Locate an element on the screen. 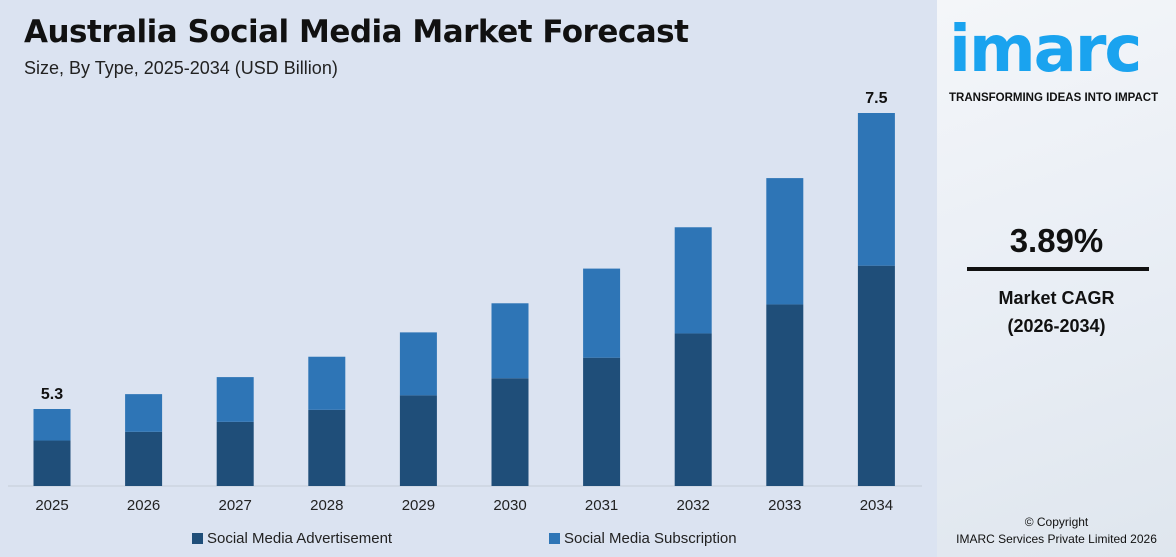 The height and width of the screenshot is (557, 1176). bar-subscription-2032 is located at coordinates (693, 280).